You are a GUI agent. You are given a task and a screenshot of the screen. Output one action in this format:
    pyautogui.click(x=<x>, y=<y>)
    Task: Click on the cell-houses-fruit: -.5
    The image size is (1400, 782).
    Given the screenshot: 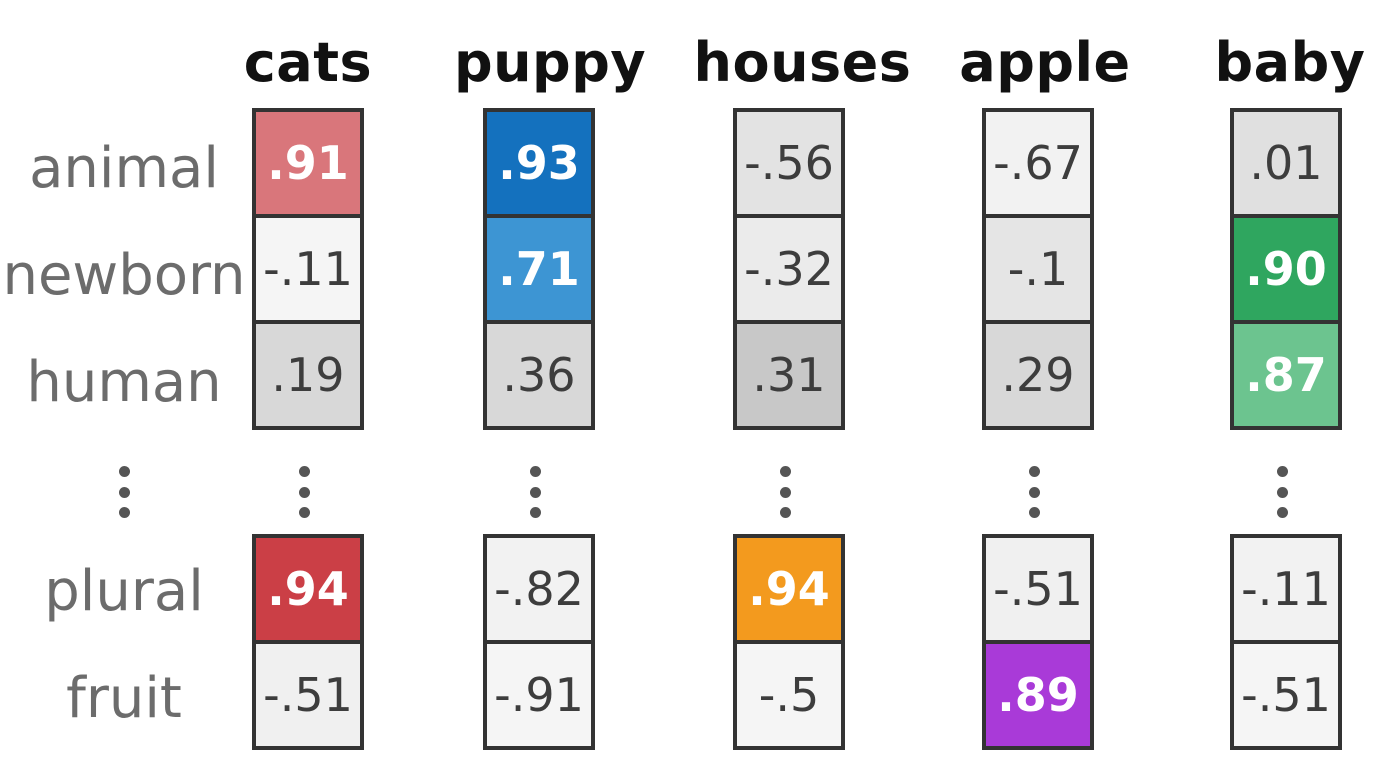 What is the action you would take?
    pyautogui.click(x=789, y=695)
    